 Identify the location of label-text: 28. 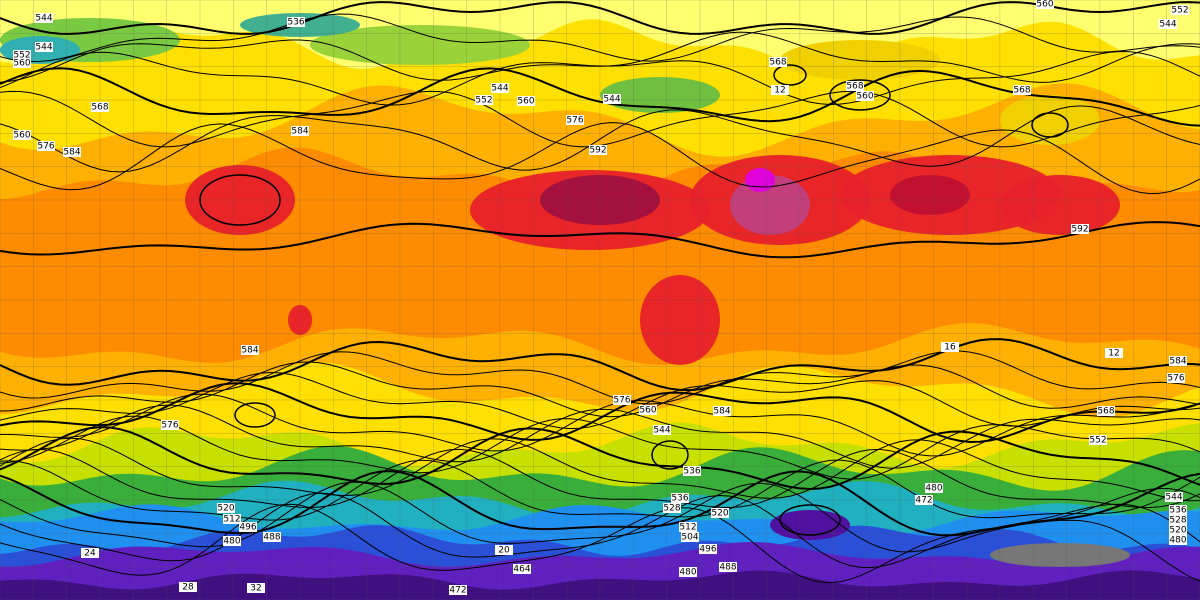
(188, 588).